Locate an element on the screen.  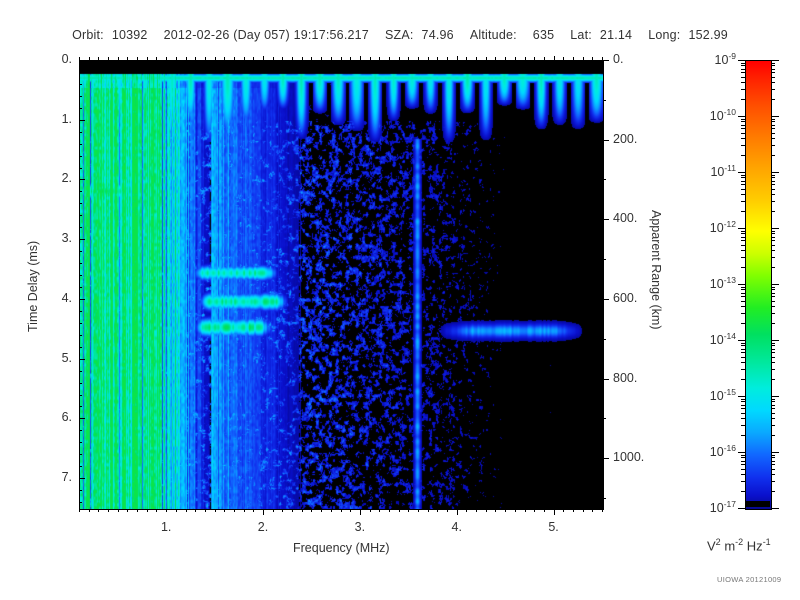
colorbar-tick-label: 10-10 is located at coordinates (711, 115).